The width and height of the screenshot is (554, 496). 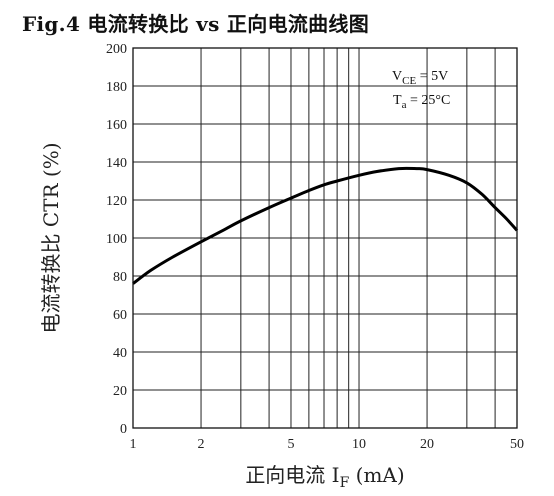 I want to click on x-axis-title: 正向电流 IF (mA), so click(x=324, y=477).